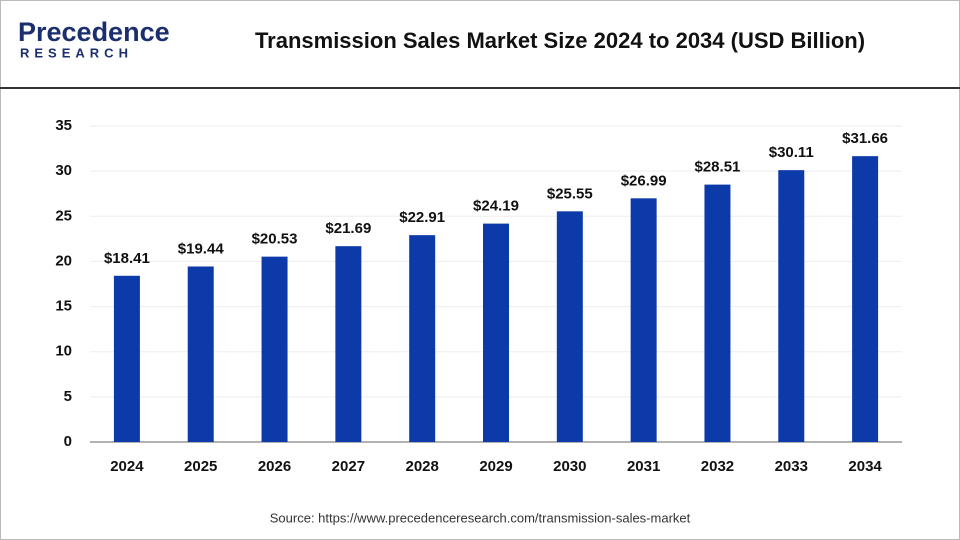  I want to click on x-tick-label: 2029, so click(495, 466).